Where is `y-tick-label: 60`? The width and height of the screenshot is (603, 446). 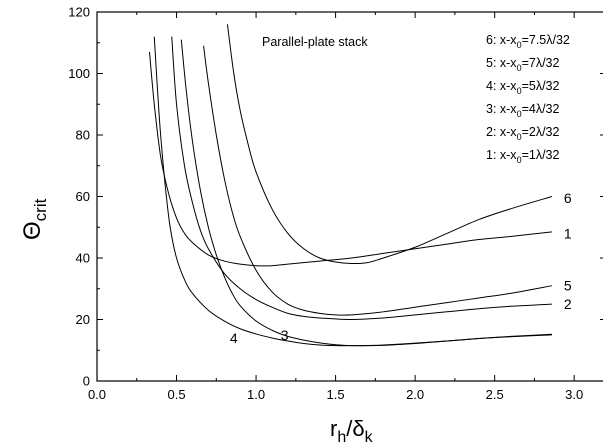
y-tick-label: 60 is located at coordinates (83, 196).